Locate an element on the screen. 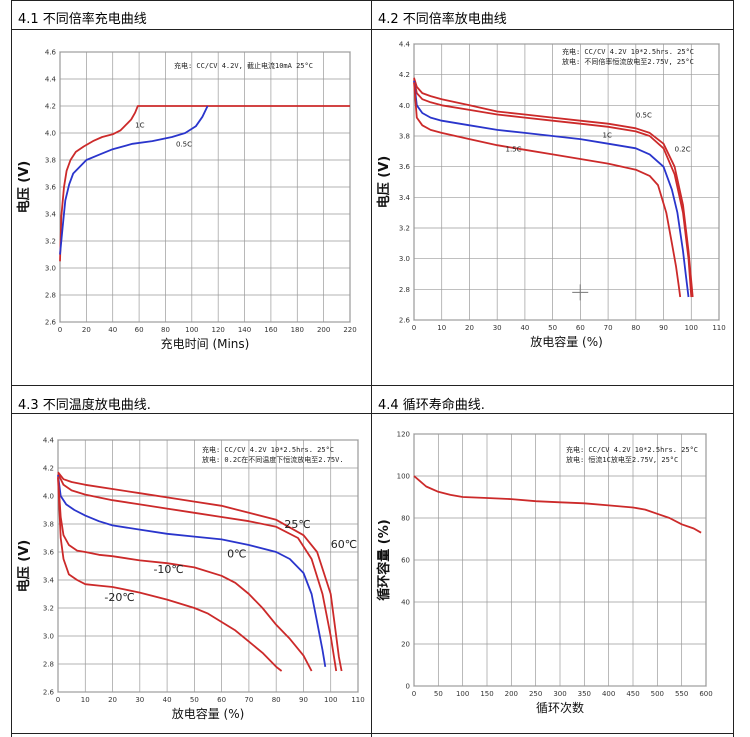  x-tick-label: 400 is located at coordinates (608, 694).